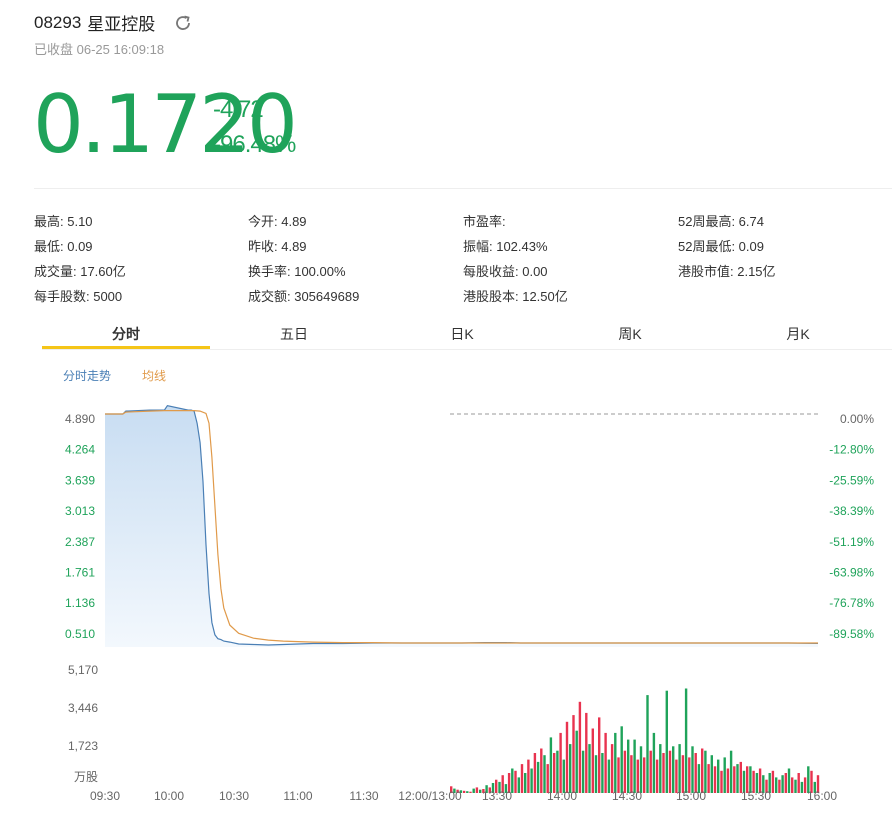 The height and width of the screenshot is (815, 892). I want to click on tab-monthly-k: 月K, so click(798, 334).